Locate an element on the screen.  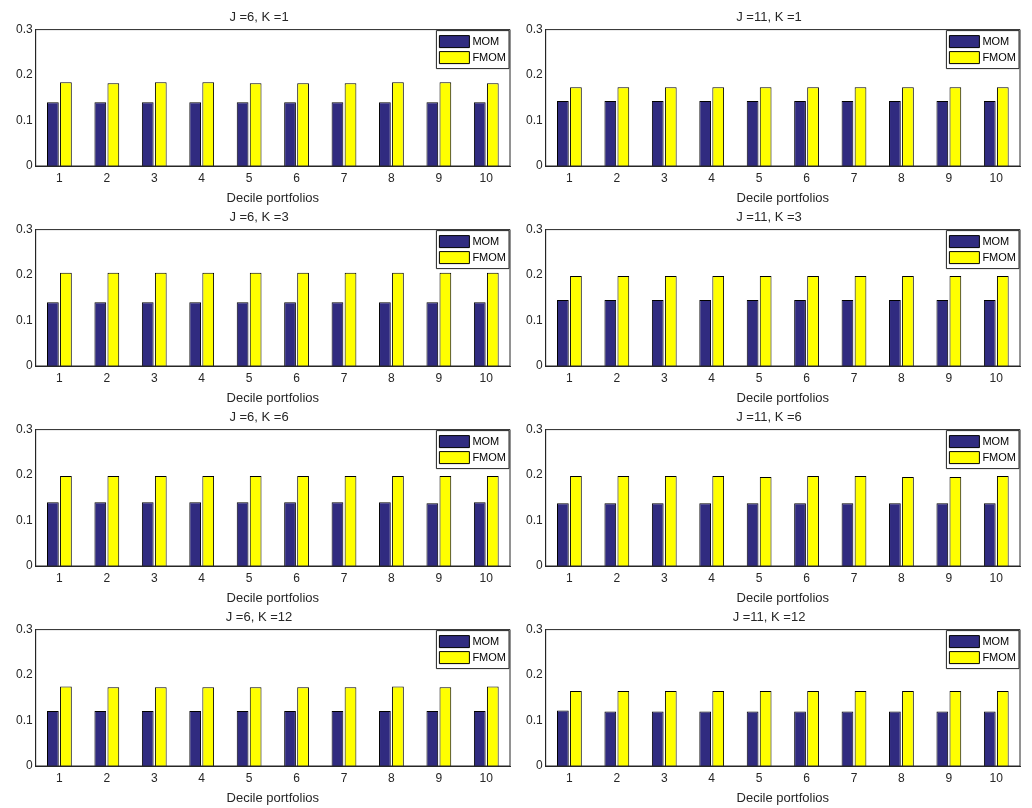
chart-title: J =6, K =12 is located at coordinates (259, 617).